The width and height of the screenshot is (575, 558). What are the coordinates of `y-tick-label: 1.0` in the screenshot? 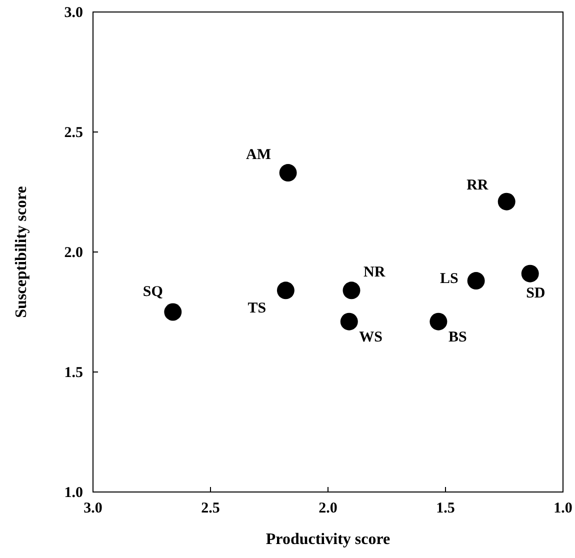 It's located at (73, 492).